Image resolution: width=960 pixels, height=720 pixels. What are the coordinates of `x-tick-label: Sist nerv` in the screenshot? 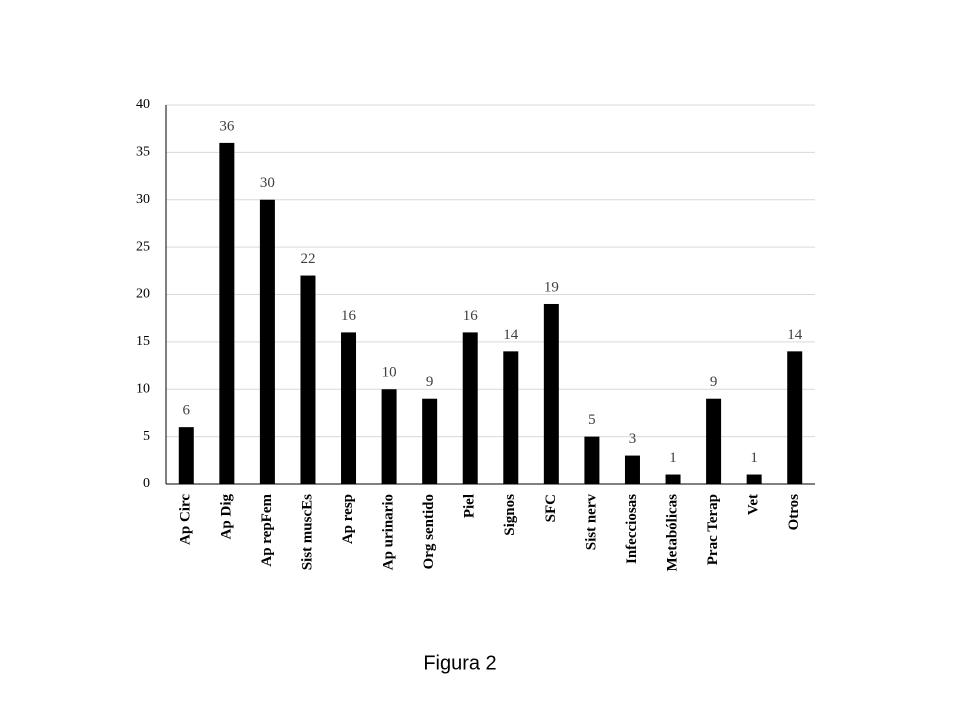 It's located at (591, 522).